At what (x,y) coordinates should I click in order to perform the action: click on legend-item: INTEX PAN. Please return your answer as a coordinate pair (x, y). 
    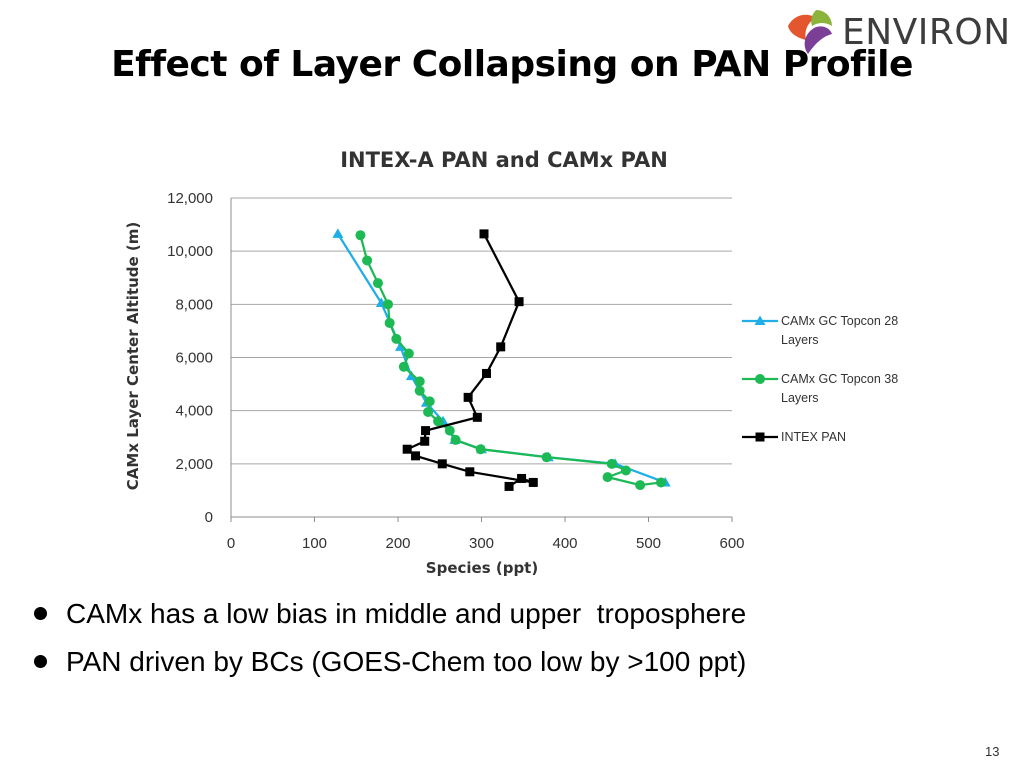
    Looking at the image, I should click on (794, 437).